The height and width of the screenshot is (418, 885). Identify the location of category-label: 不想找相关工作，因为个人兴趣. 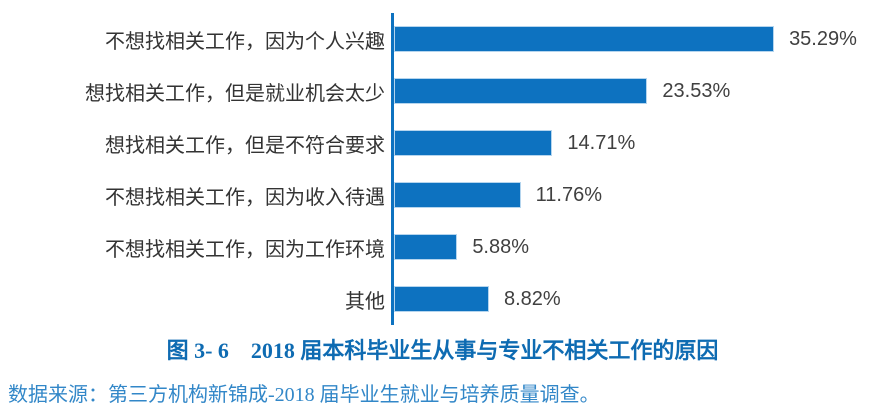
(245, 41).